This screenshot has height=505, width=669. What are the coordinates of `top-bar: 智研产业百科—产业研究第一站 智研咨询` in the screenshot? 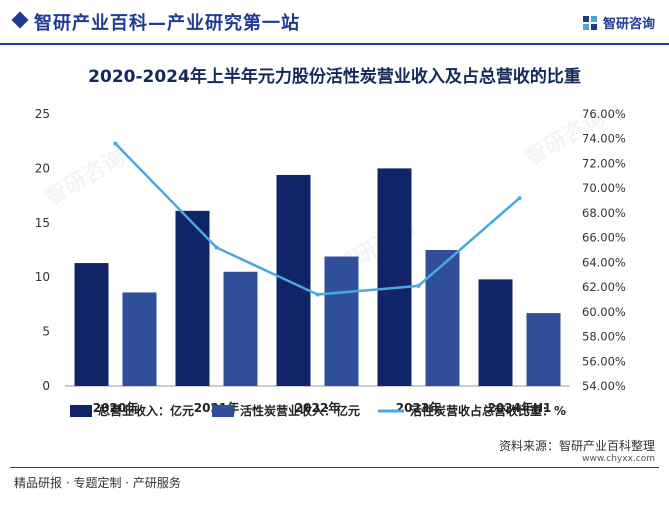 It's located at (334, 22).